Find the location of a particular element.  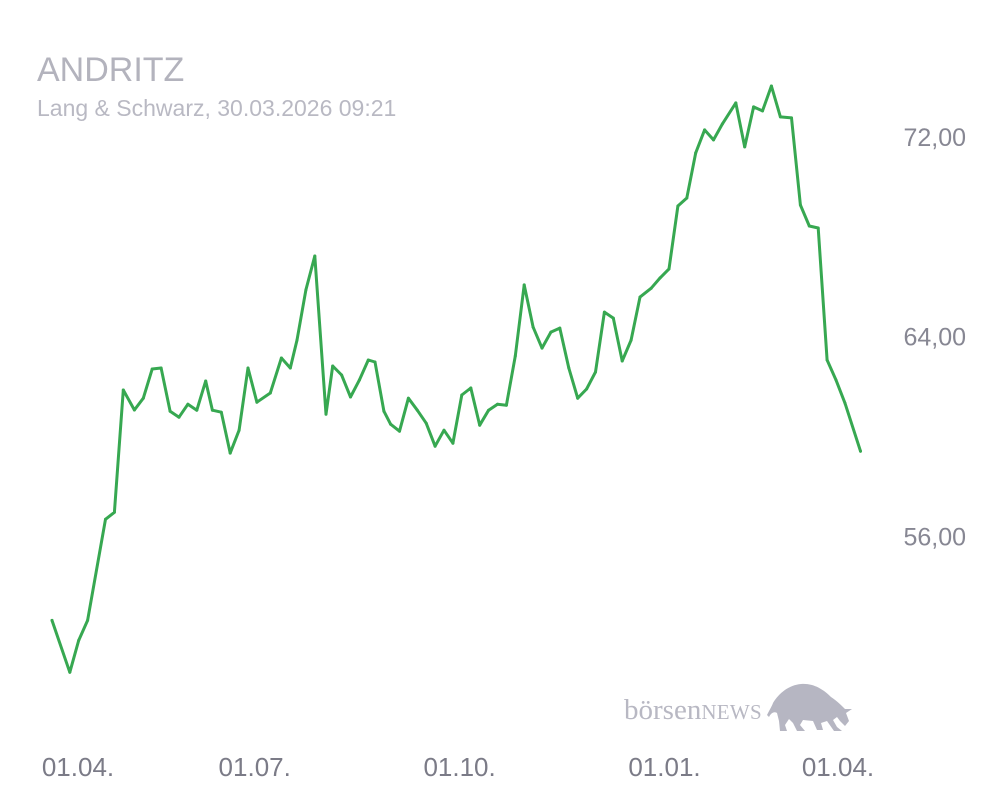

y-tick-label: 72,00 is located at coordinates (934, 138).